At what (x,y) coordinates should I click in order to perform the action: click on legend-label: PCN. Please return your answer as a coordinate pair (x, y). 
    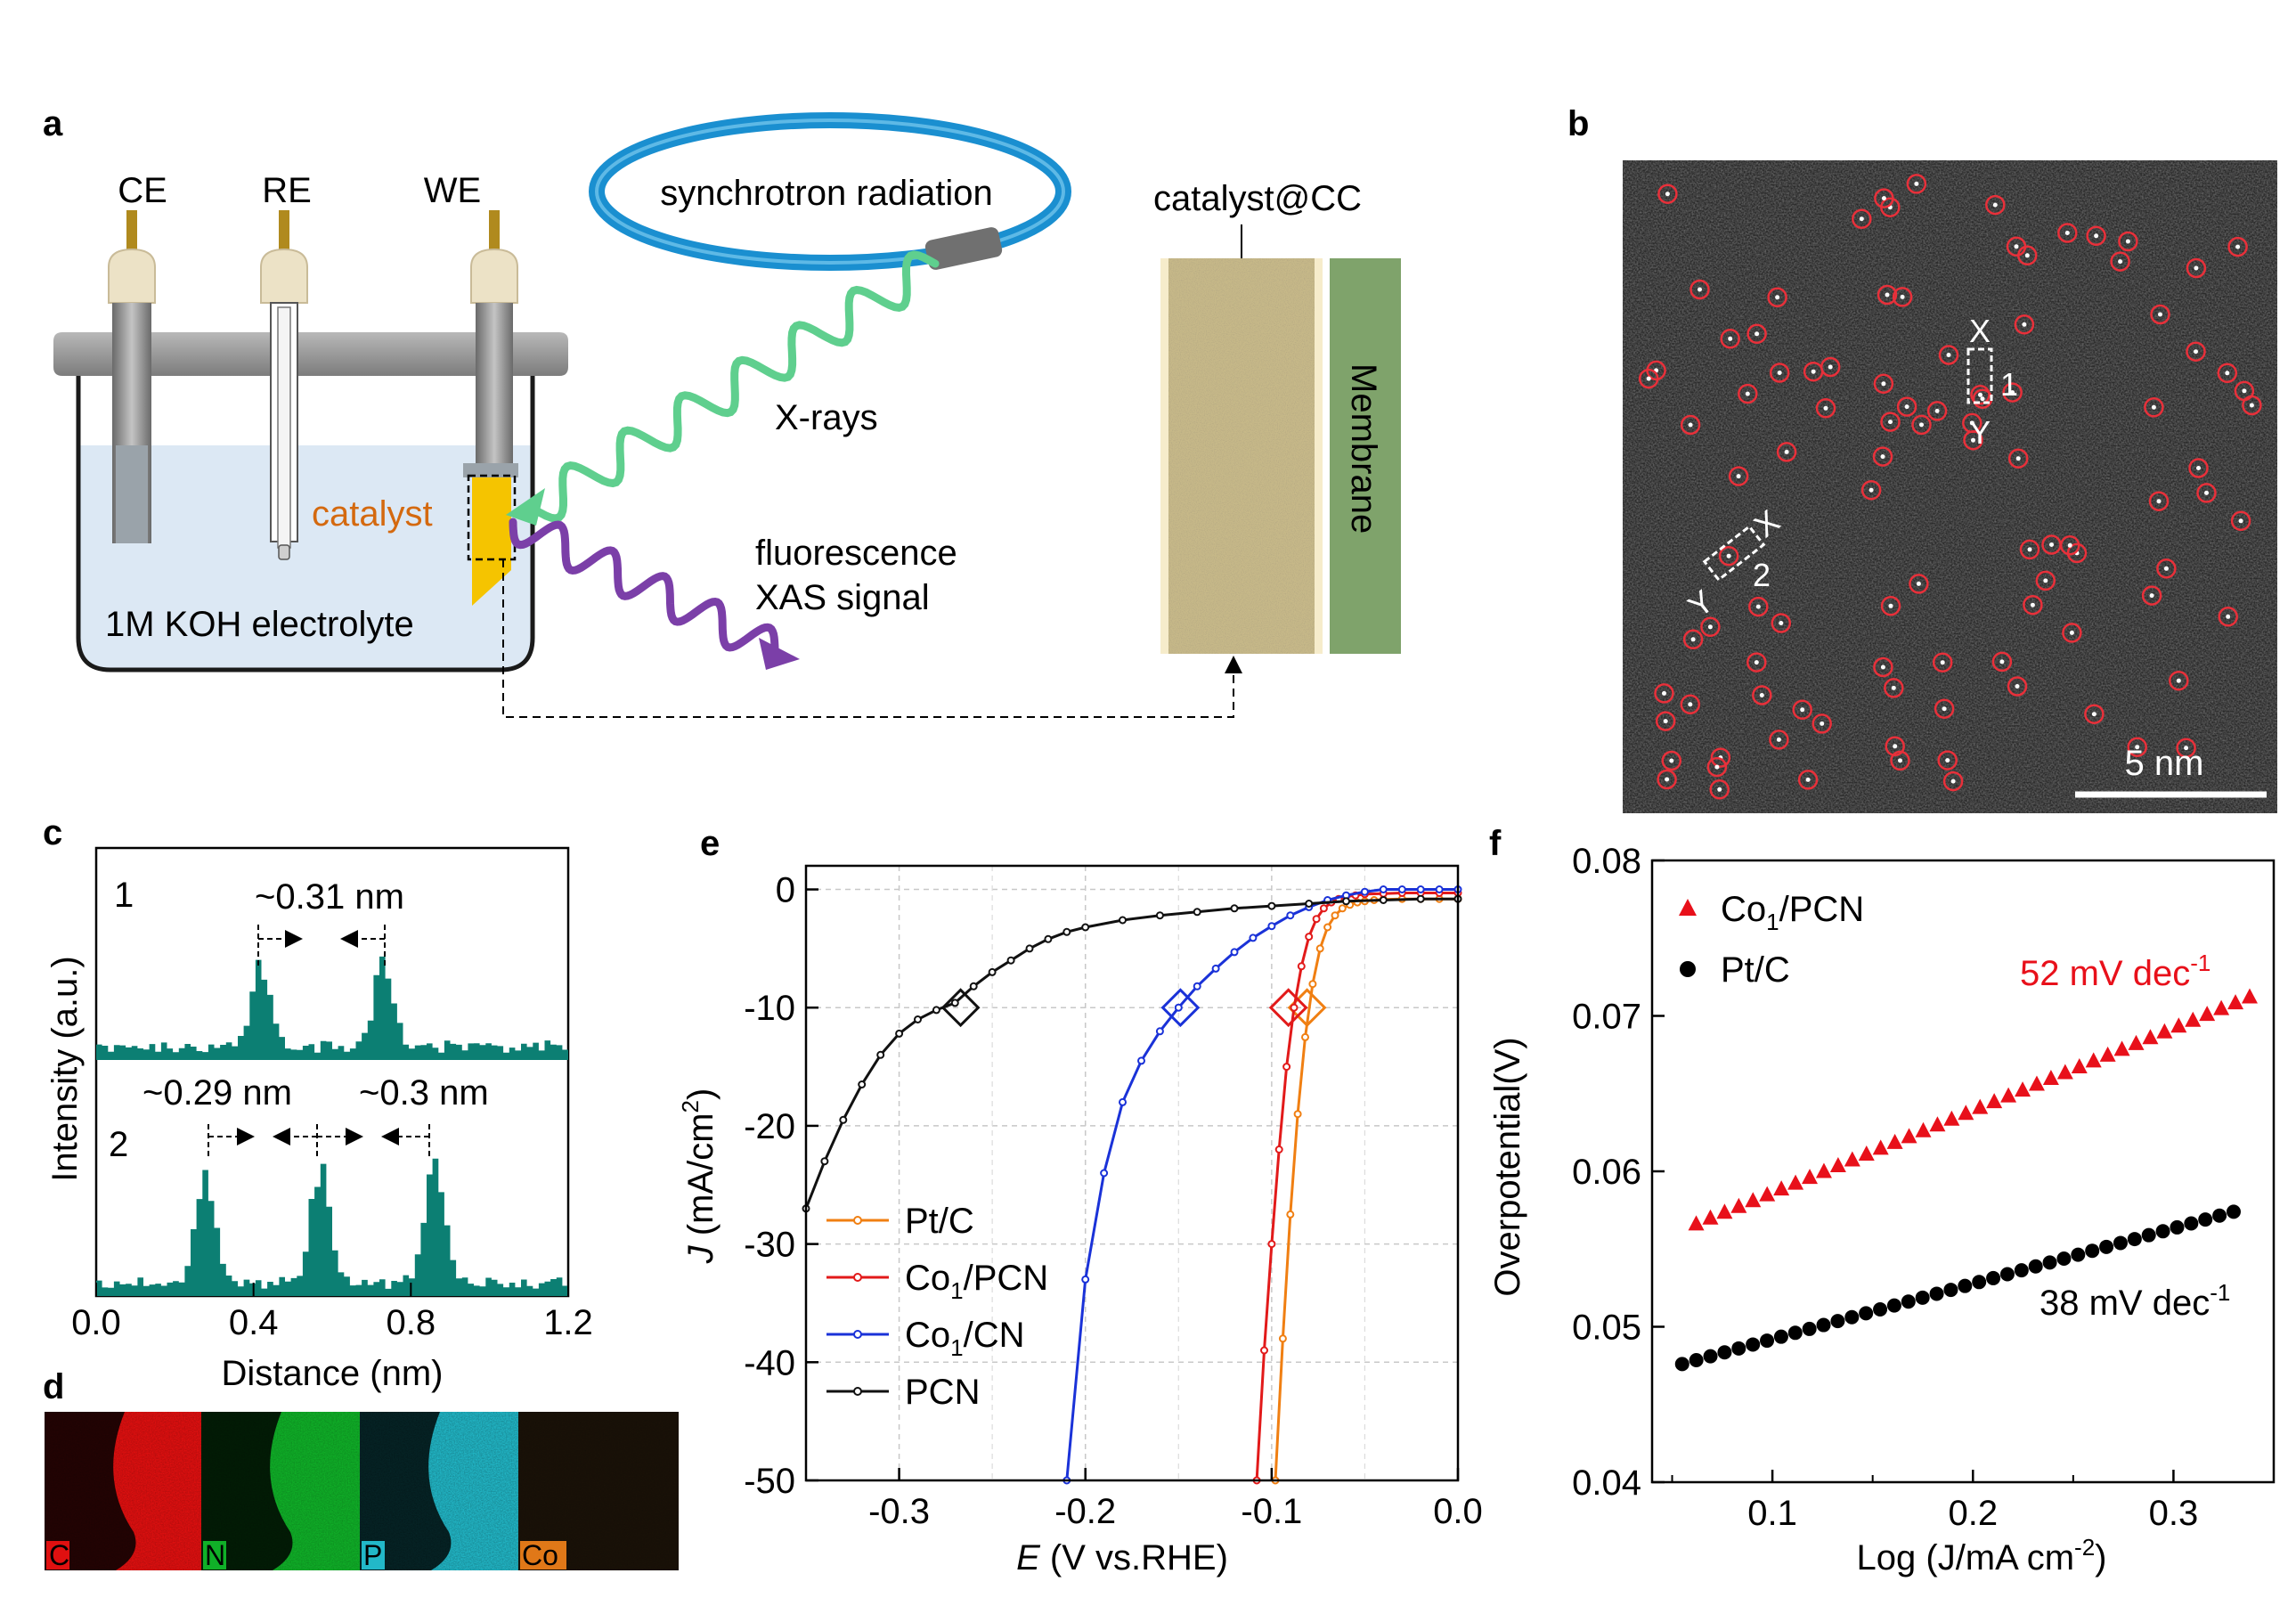
    Looking at the image, I should click on (943, 1392).